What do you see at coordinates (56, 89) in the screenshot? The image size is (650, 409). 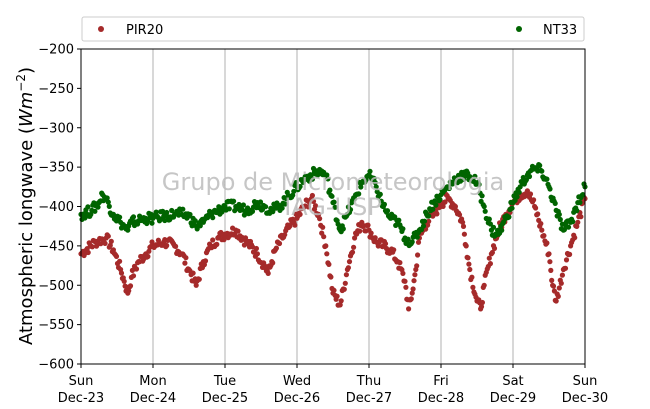 I see `y-tick-label: −250` at bounding box center [56, 89].